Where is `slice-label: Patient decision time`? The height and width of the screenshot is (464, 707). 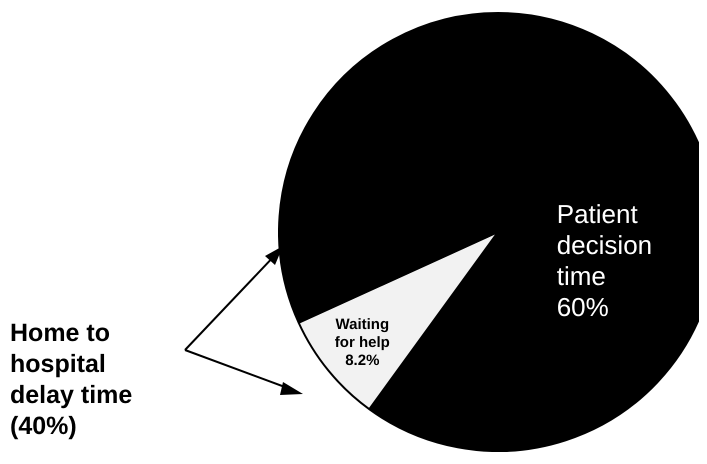 slice-label: Patient decision time is located at coordinates (604, 245).